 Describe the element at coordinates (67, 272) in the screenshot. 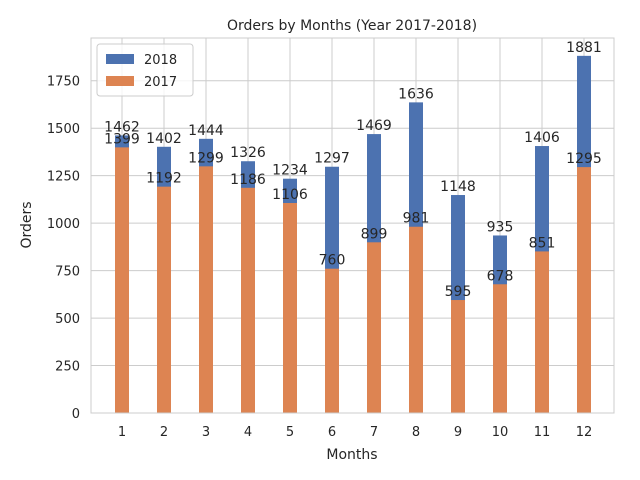

I see `y-tick-label: 750` at that location.